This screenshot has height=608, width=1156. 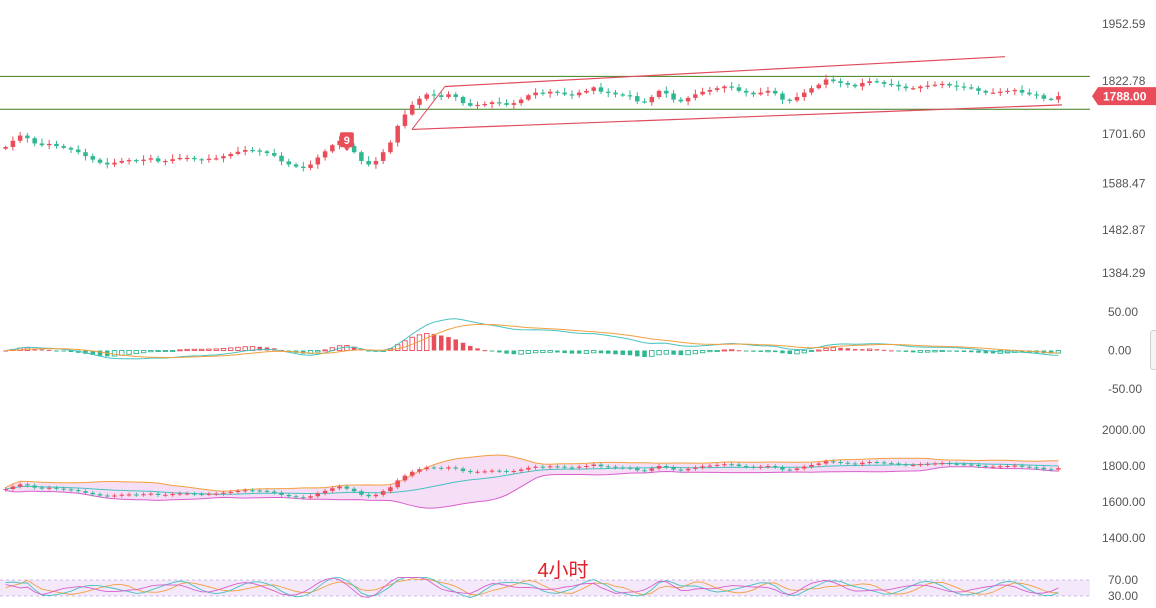 I want to click on panel-resize-handle, so click(x=1153, y=350).